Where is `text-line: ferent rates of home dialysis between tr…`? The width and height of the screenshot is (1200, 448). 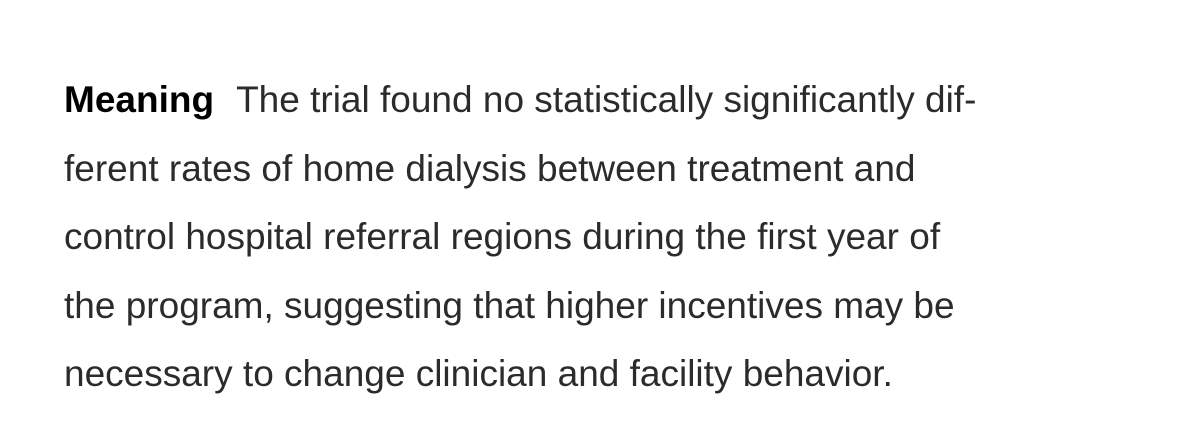 text-line: ferent rates of home dialysis between tr… is located at coordinates (490, 168).